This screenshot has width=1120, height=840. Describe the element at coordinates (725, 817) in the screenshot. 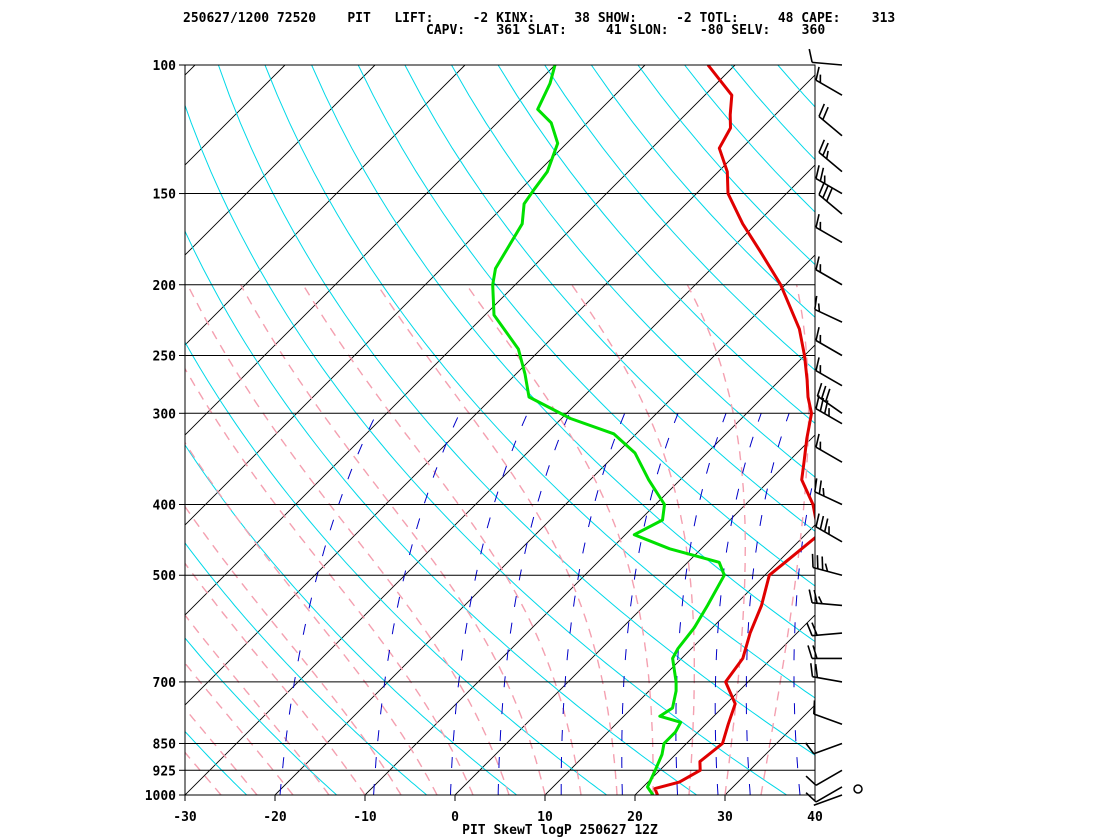

I see `temperature-tick-label: 30` at that location.